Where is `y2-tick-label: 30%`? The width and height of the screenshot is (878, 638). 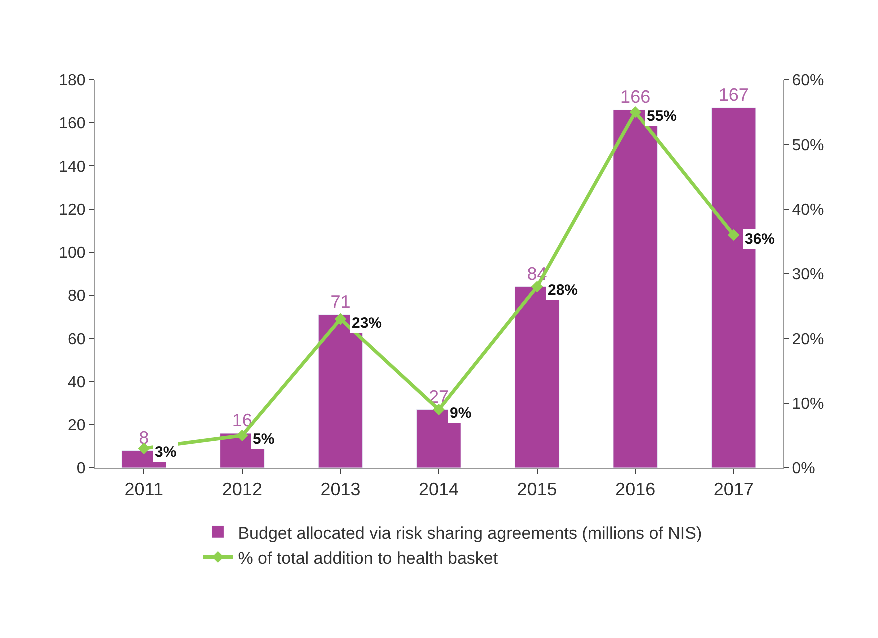
y2-tick-label: 30% is located at coordinates (808, 275).